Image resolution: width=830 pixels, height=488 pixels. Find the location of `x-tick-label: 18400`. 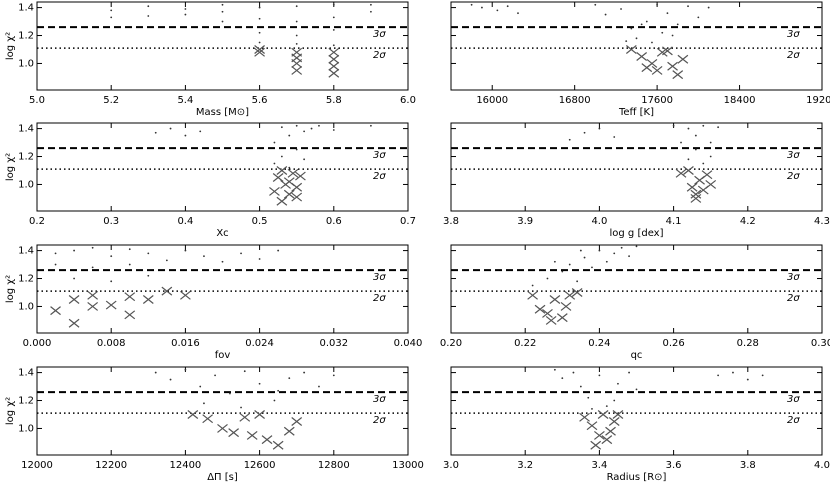

x-tick-label: 18400 is located at coordinates (740, 100).